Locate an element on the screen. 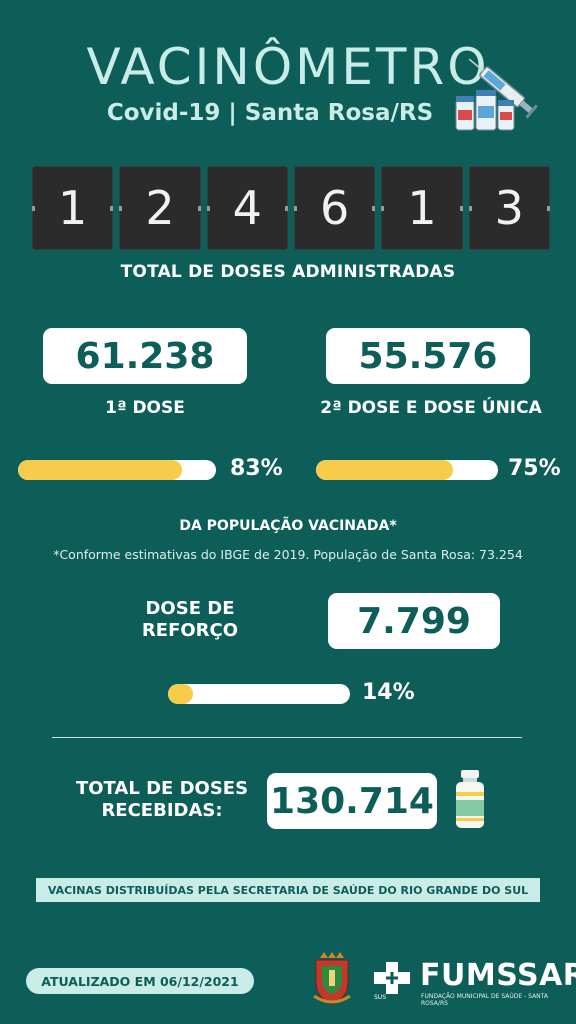 This screenshot has width=576, height=1024. population-label: DA POPULAÇÃO VACINADA* is located at coordinates (288, 526).